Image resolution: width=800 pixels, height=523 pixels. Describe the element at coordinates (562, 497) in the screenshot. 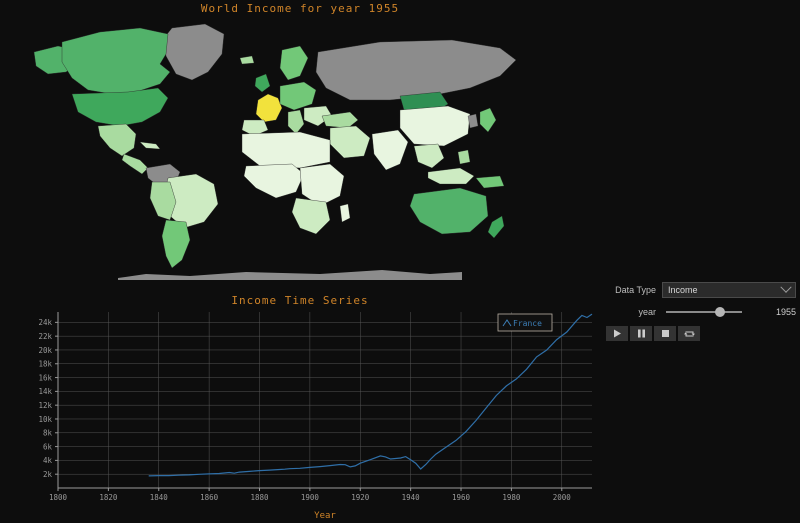

I see `x-tick-label: 2000` at that location.